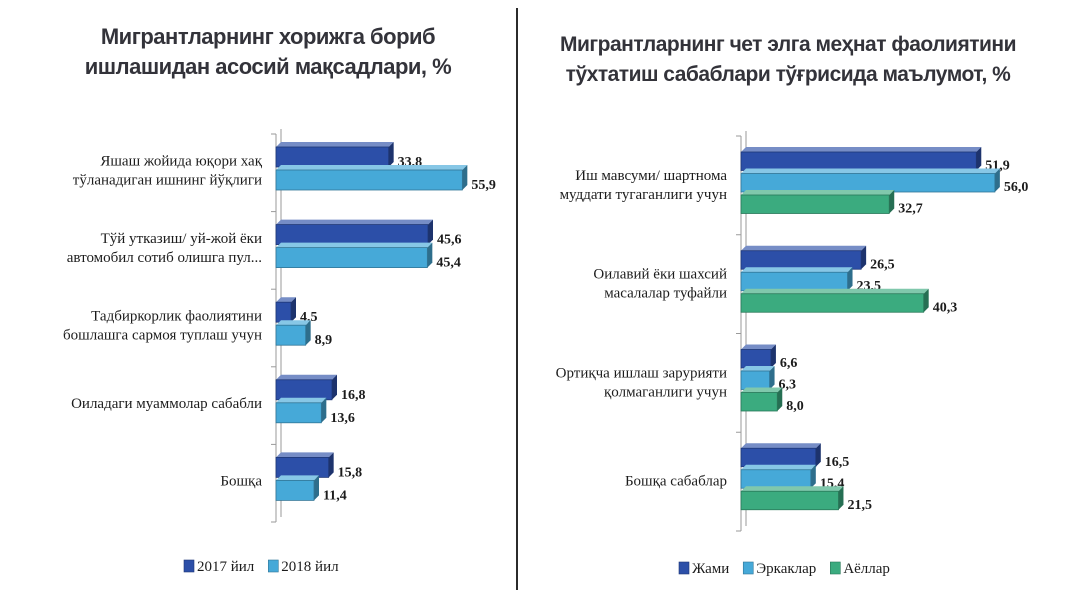  Describe the element at coordinates (342, 418) in the screenshot. I see `left-data-label: 13,6` at that location.